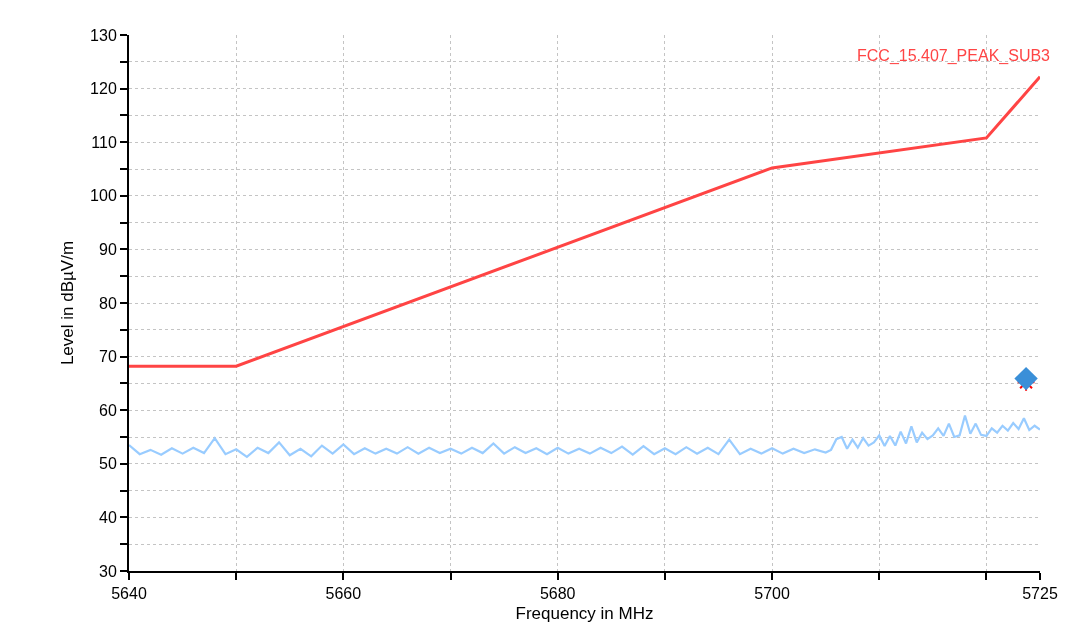 The width and height of the screenshot is (1078, 633). I want to click on x-tick-label: 5680, so click(557, 594).